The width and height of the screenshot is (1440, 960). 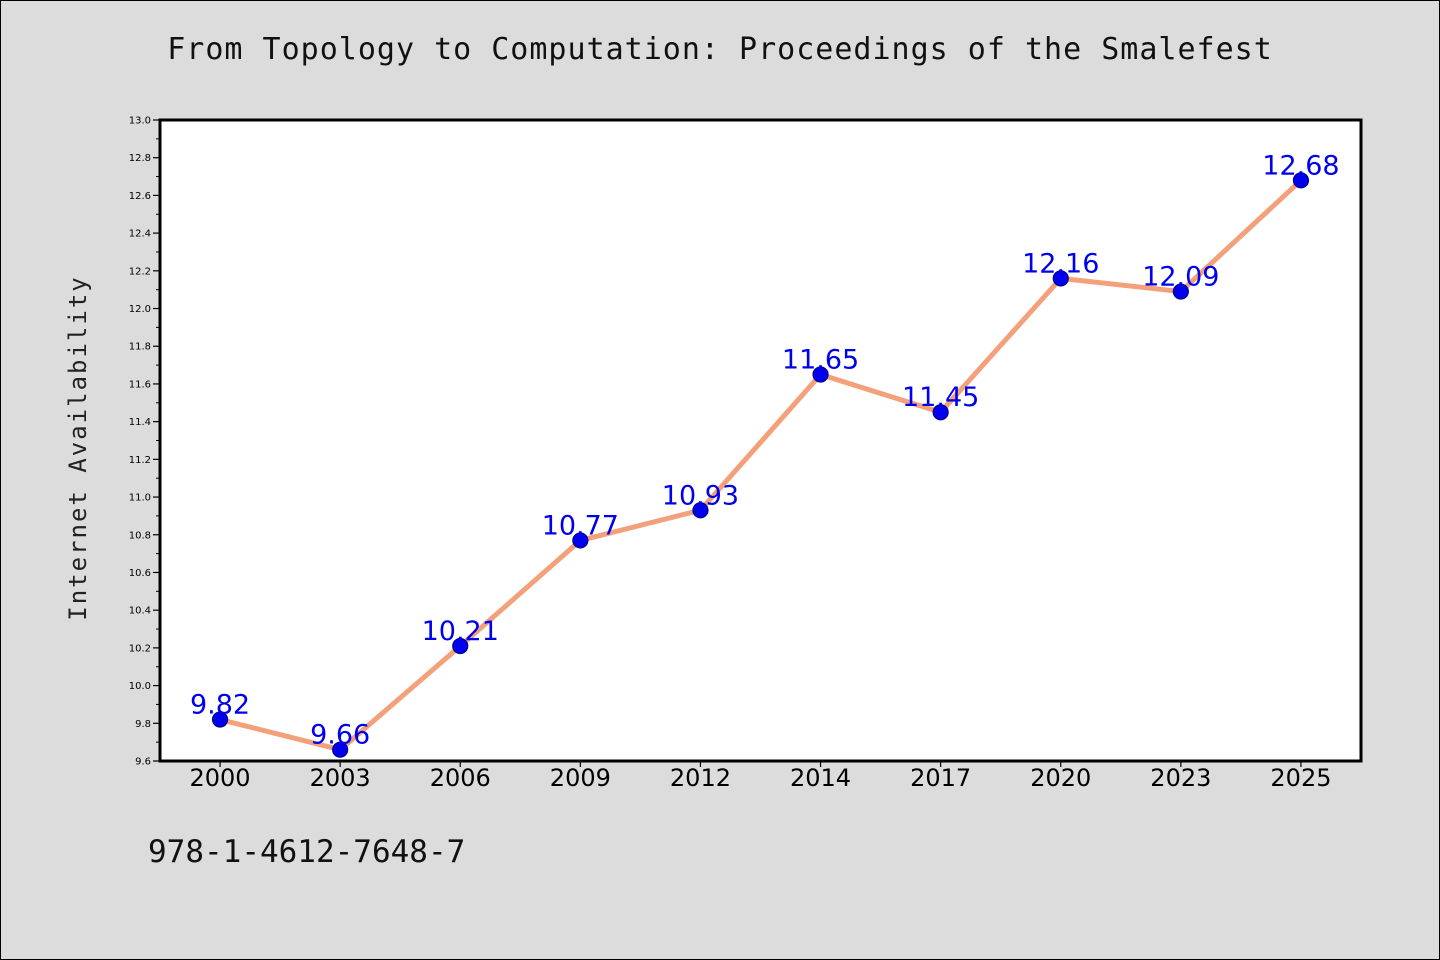 What do you see at coordinates (820, 778) in the screenshot?
I see `x-tick-label: 2014` at bounding box center [820, 778].